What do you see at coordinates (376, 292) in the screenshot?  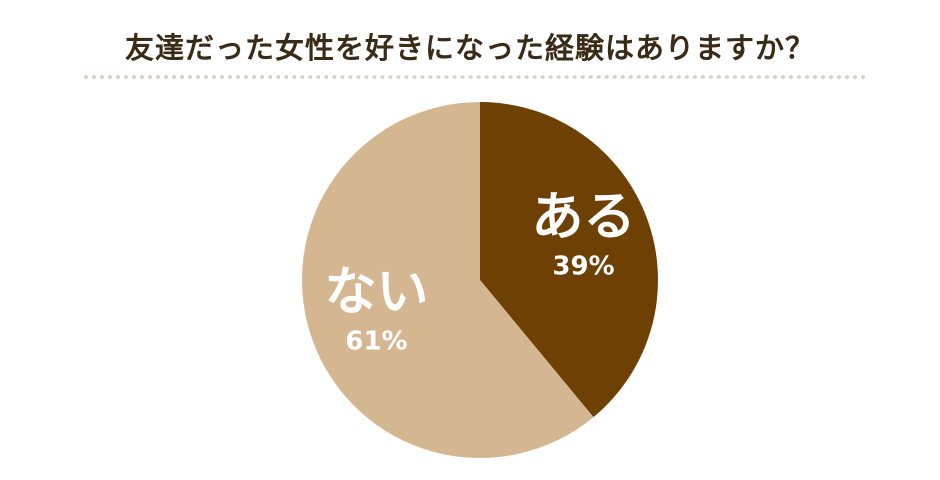 I see `slice-category-label: ない` at bounding box center [376, 292].